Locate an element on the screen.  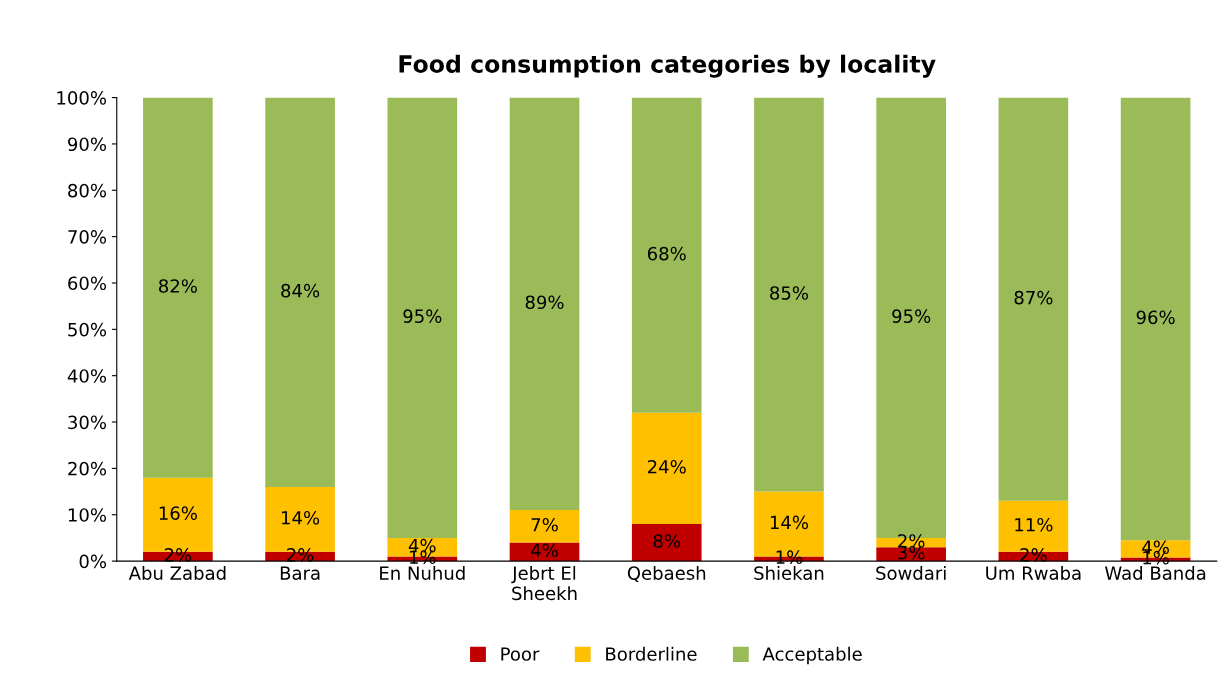
y-tick-label: 30% is located at coordinates (87, 422).